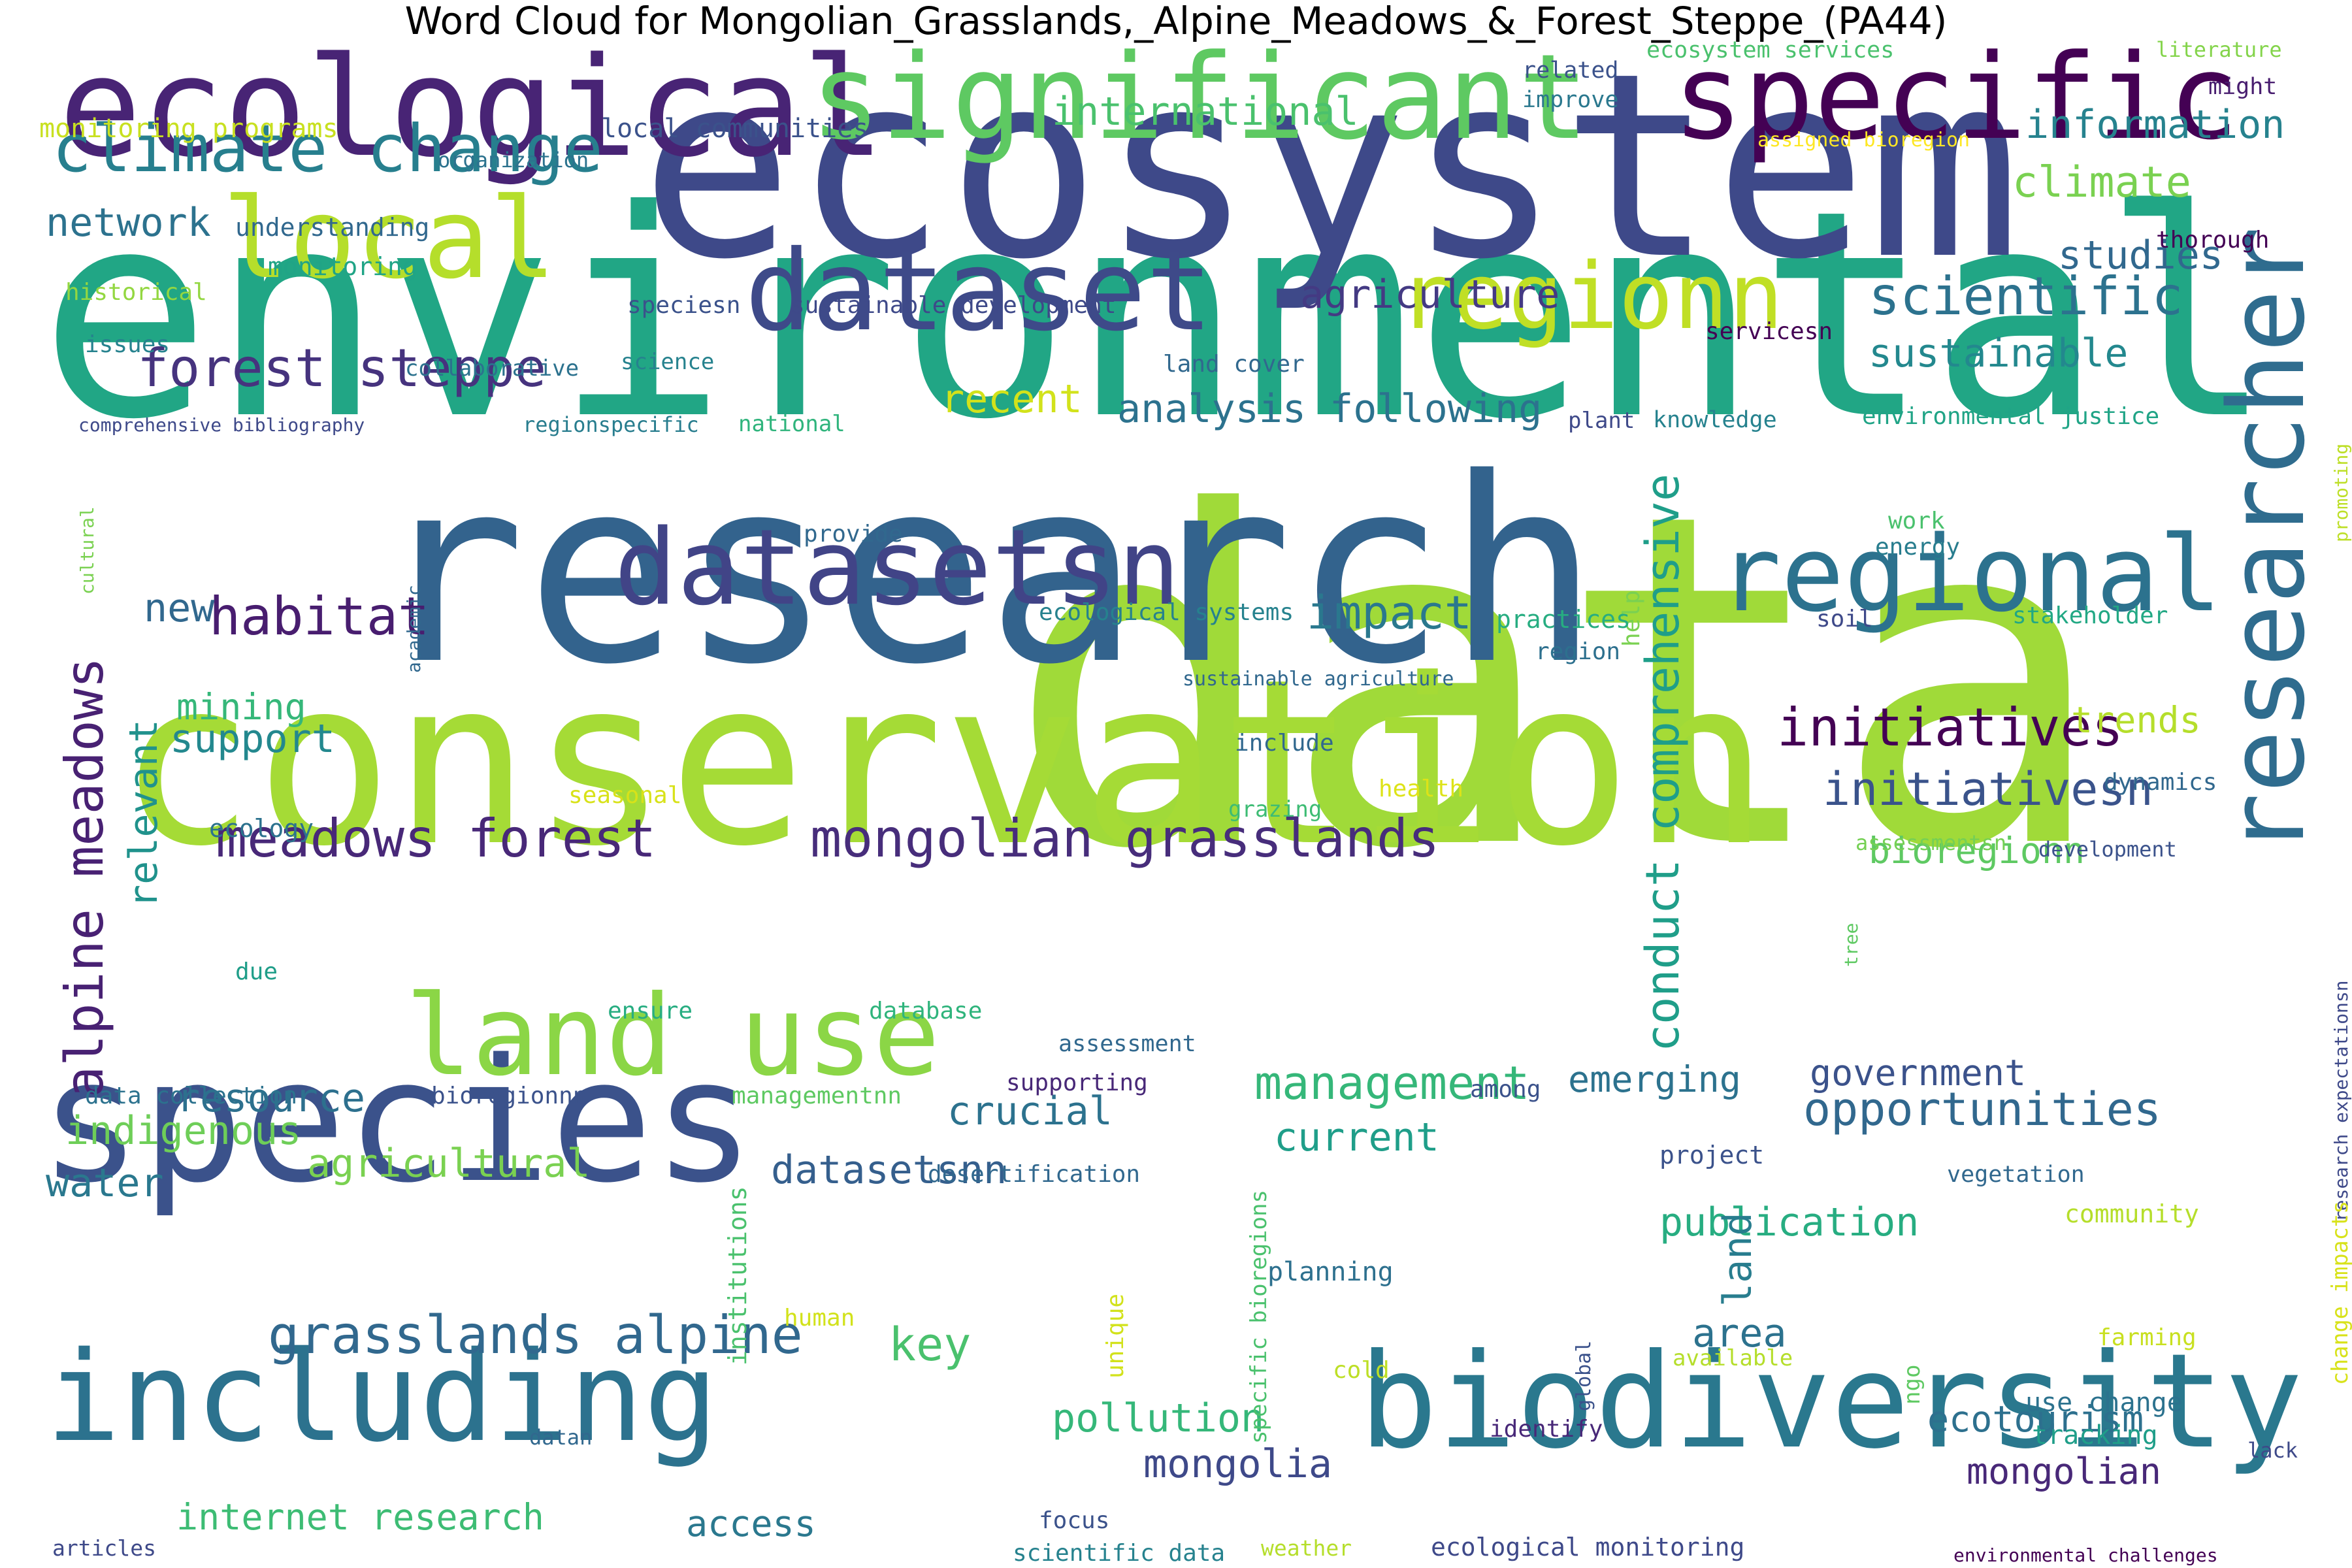 The image size is (2352, 1568). I want to click on word-land-use: land use, so click(672, 1036).